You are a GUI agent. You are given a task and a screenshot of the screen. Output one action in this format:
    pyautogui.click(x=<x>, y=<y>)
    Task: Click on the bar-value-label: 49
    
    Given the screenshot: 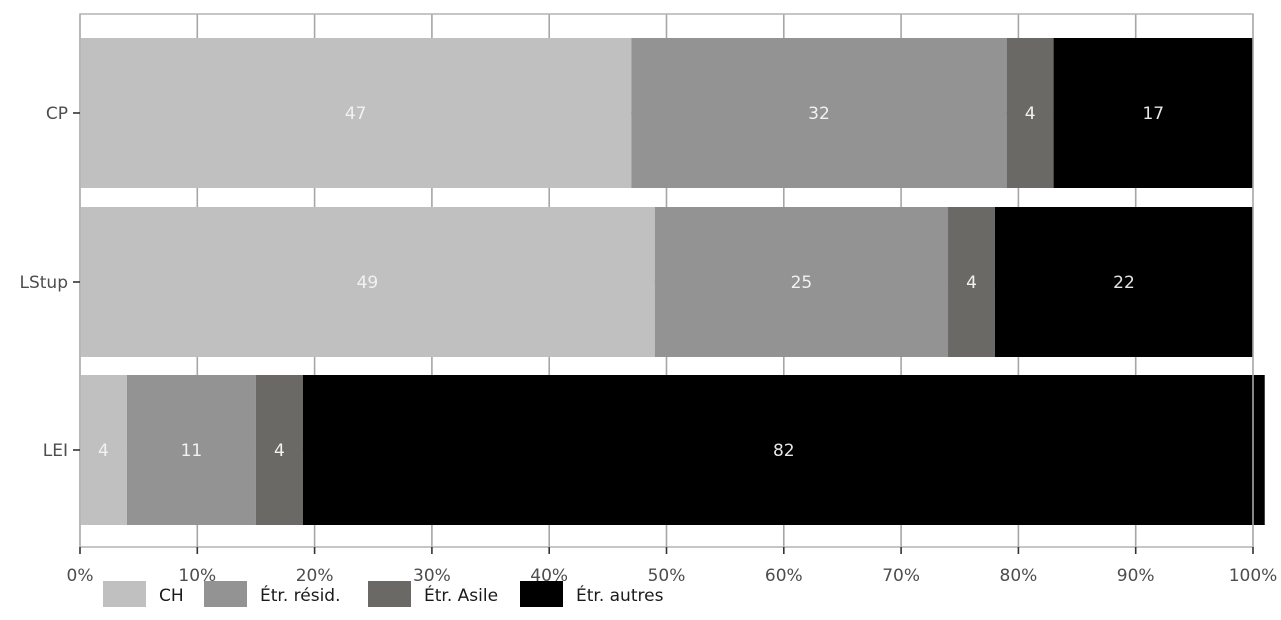 What is the action you would take?
    pyautogui.click(x=368, y=283)
    